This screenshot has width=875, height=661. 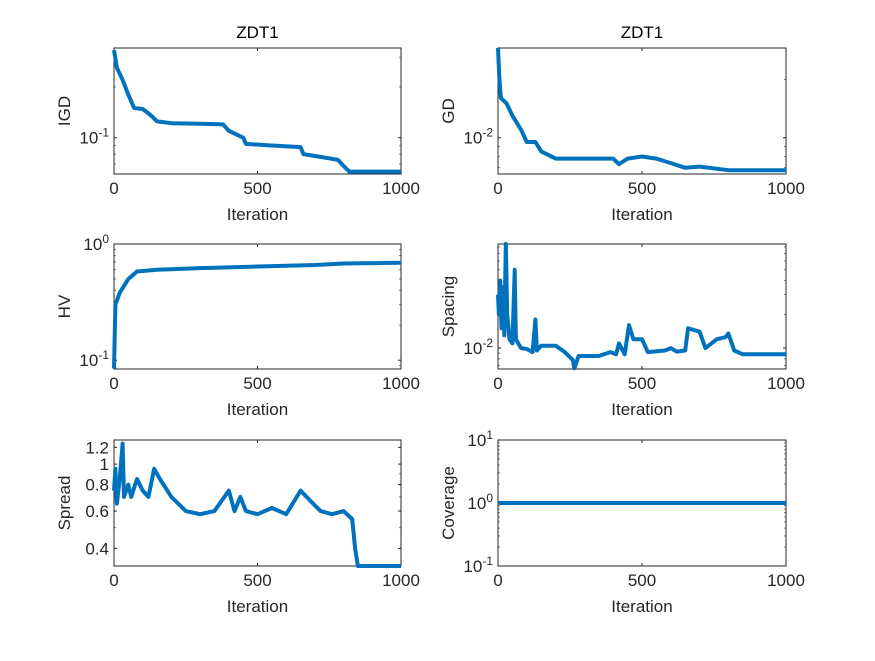 I want to click on subplot-coverage: 0 500 1000 10⁻¹ 10⁰ 10¹ Iteration Coverage, so click(x=622, y=522).